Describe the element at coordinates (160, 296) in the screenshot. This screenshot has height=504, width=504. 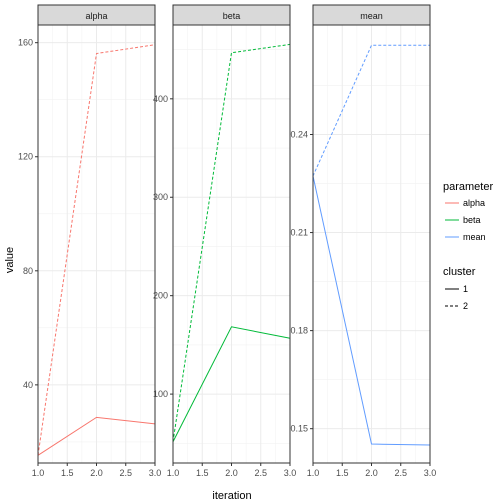
I see `y-tick-label: 200` at that location.